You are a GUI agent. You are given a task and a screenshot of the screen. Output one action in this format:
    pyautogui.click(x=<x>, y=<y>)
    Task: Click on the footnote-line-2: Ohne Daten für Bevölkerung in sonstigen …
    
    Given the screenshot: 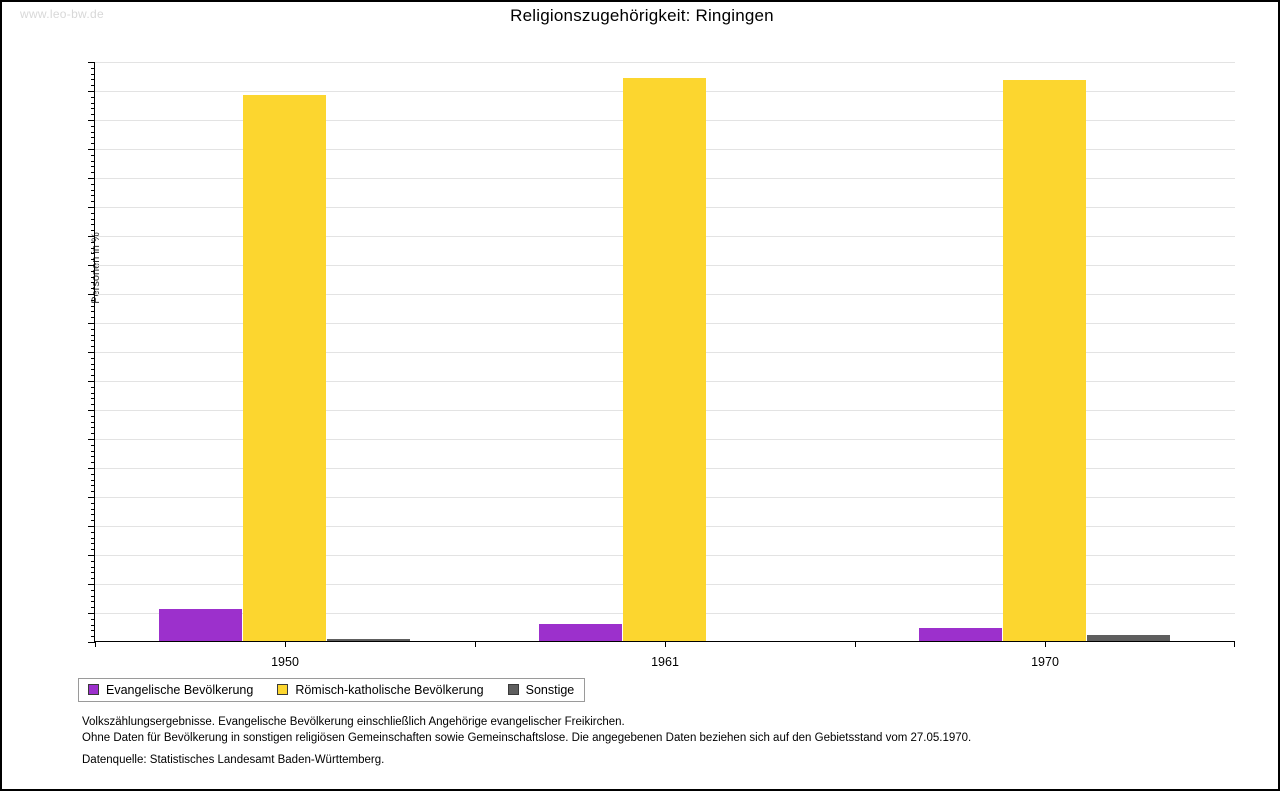 What is the action you would take?
    pyautogui.click(x=527, y=738)
    